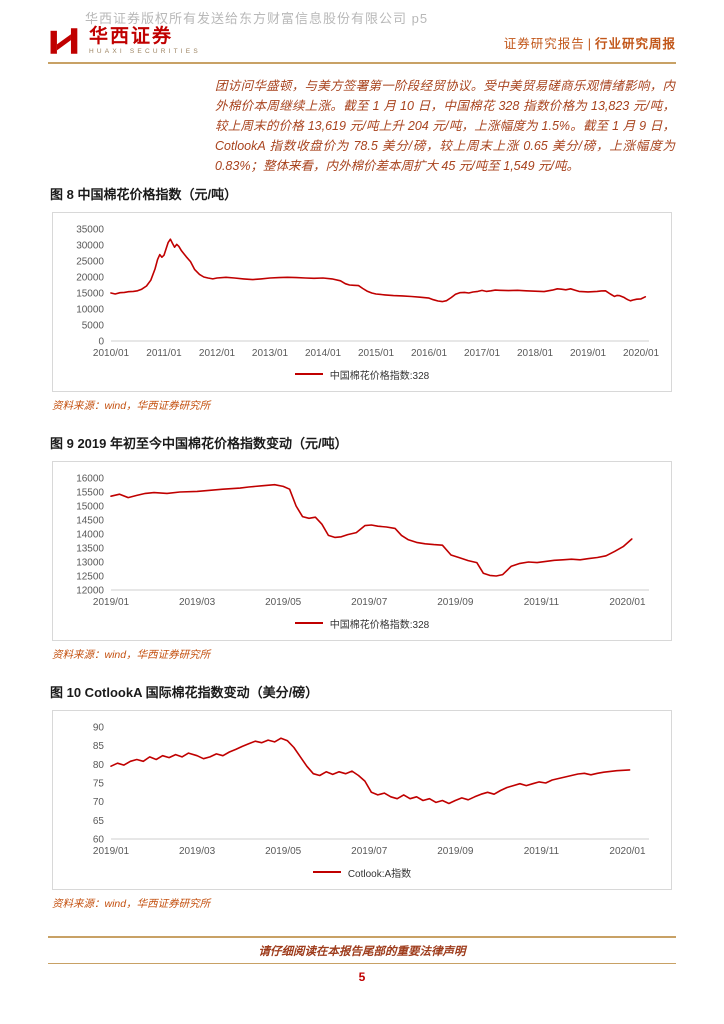 The height and width of the screenshot is (1024, 724). I want to click on watermark: 华西证券版权所有发送给东方财富信息股份有限公司 p5, so click(257, 18).